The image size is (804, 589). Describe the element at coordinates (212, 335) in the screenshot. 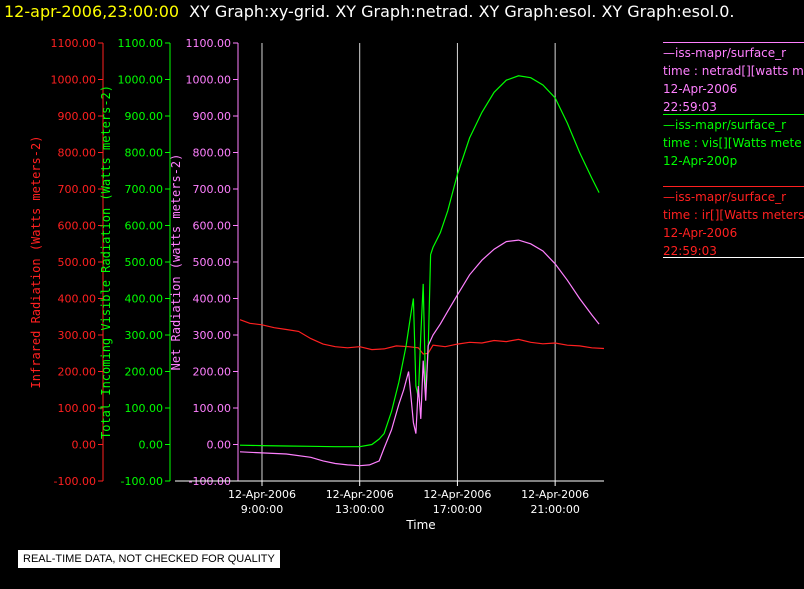

I see `y-axis-2-tick-label-4: 300.00` at that location.